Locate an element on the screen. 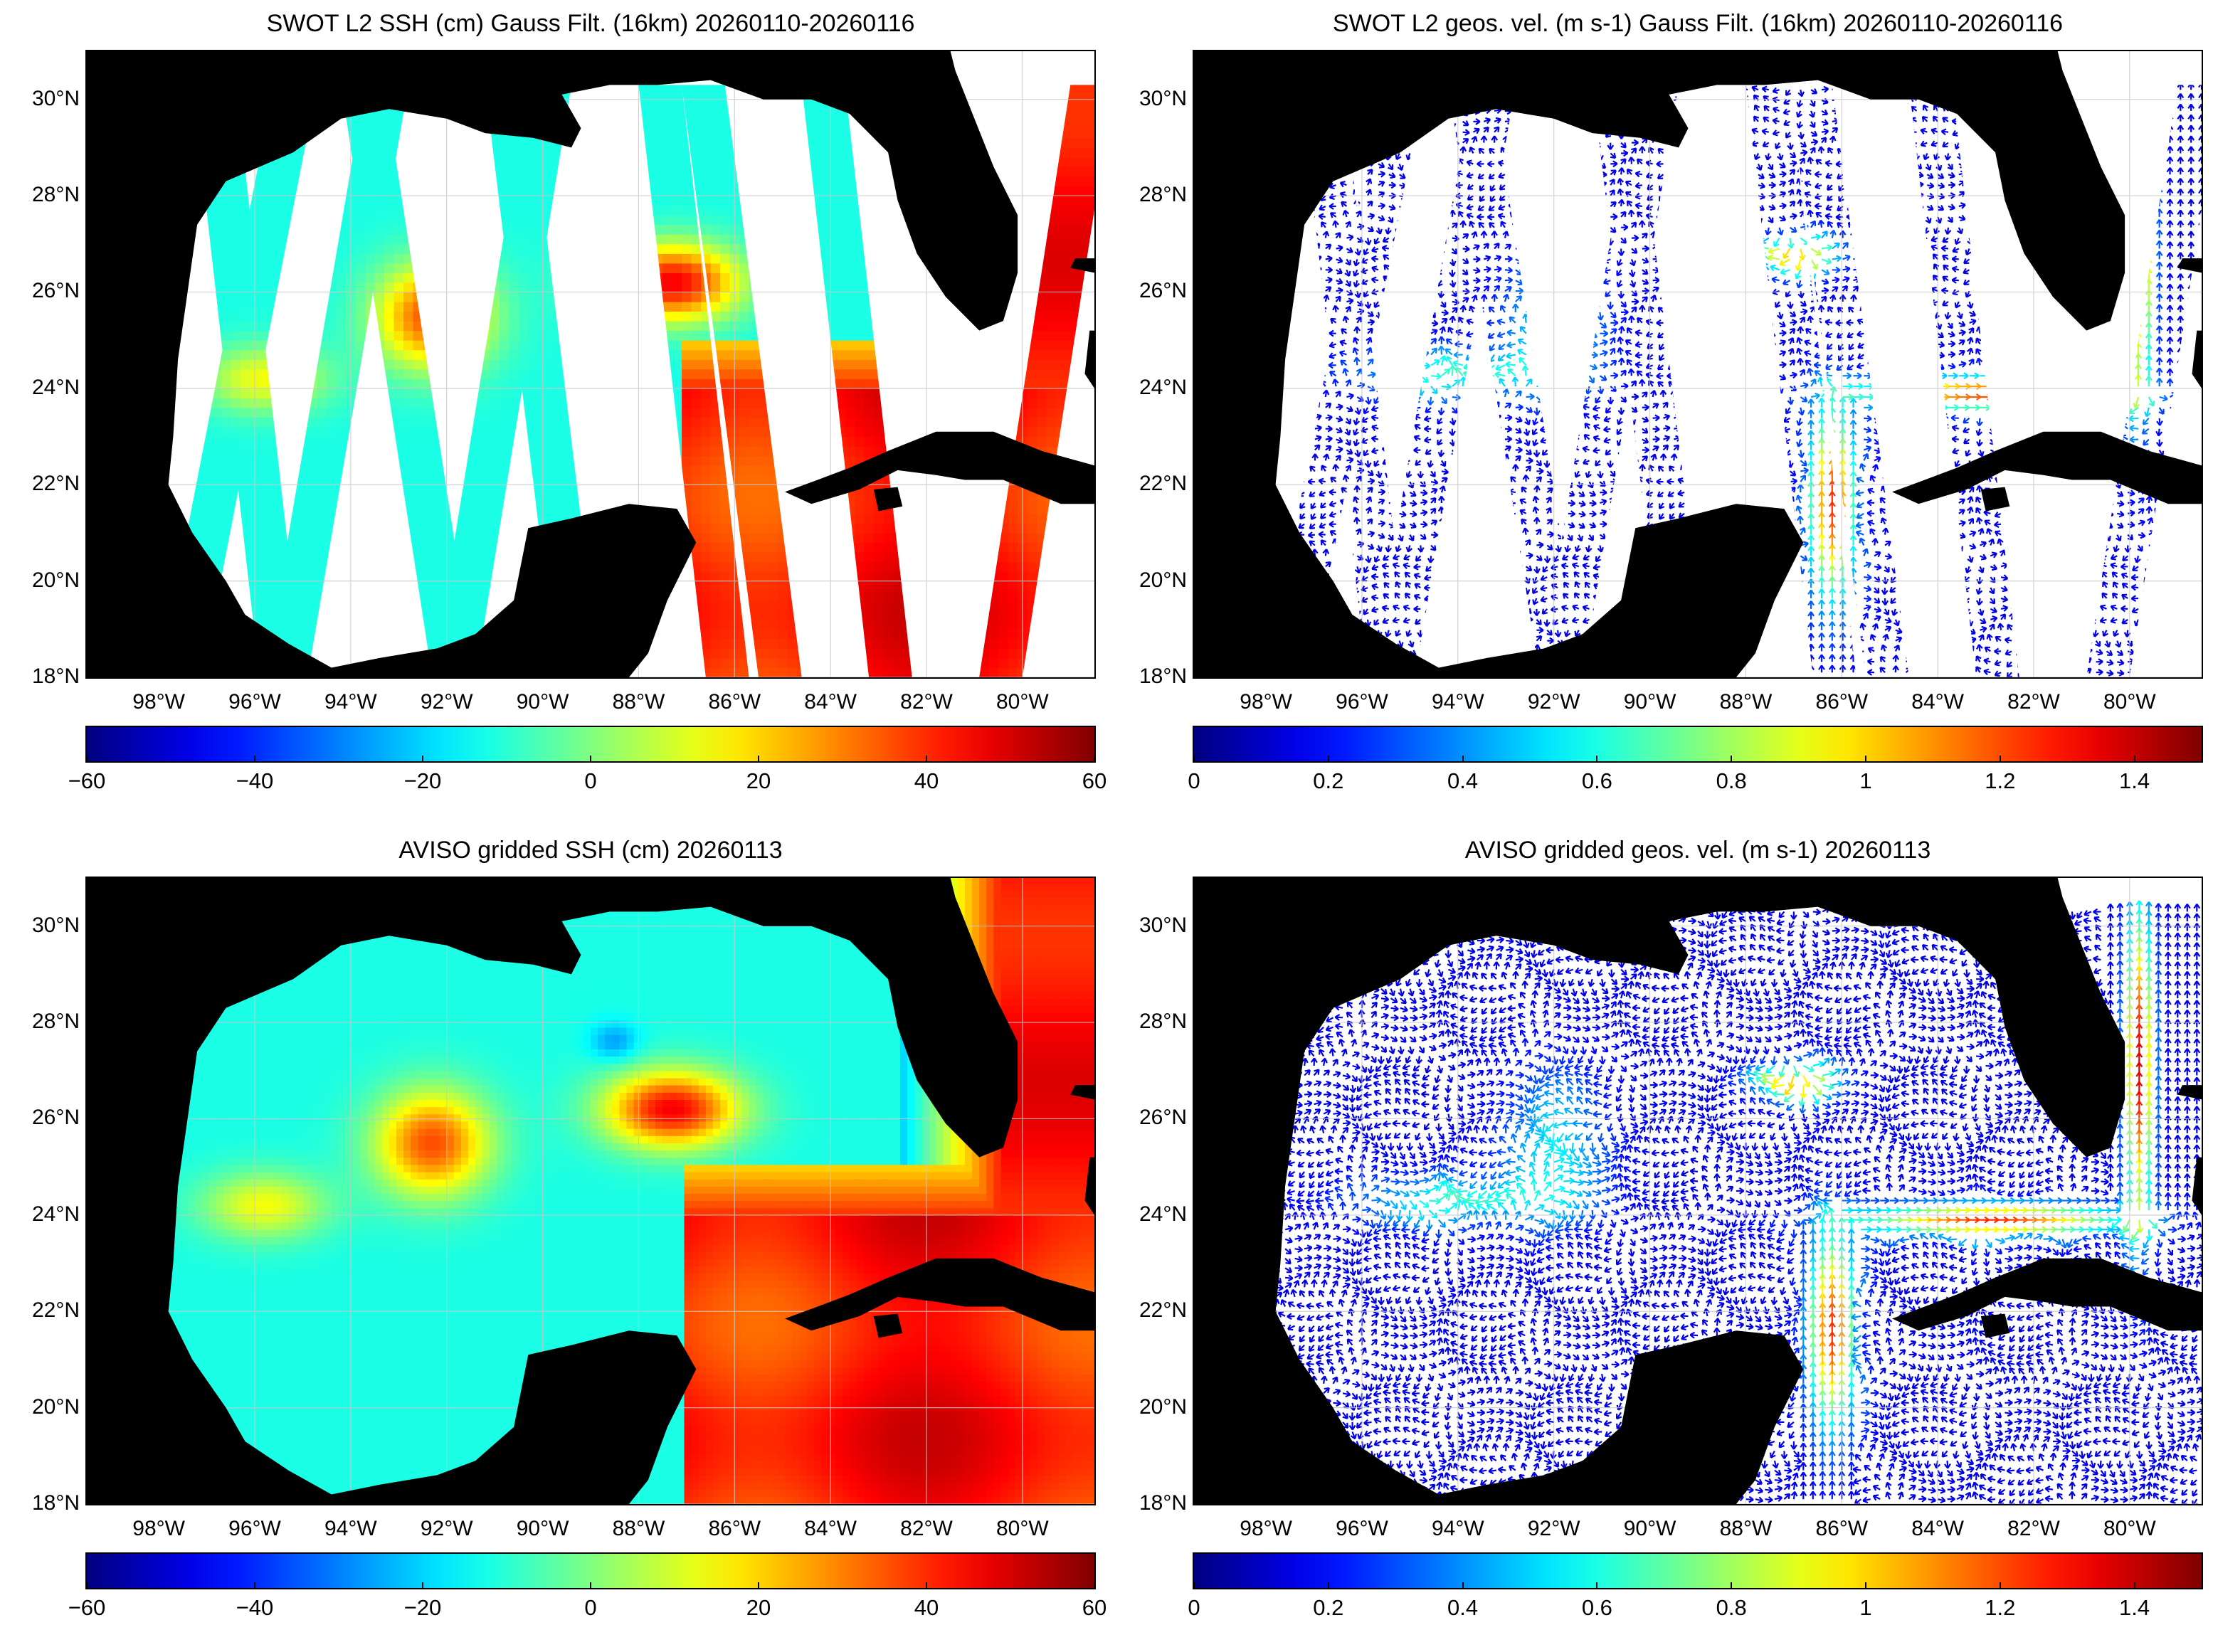 The width and height of the screenshot is (2213, 1652). colorbar-tick-label: −40 is located at coordinates (254, 781).